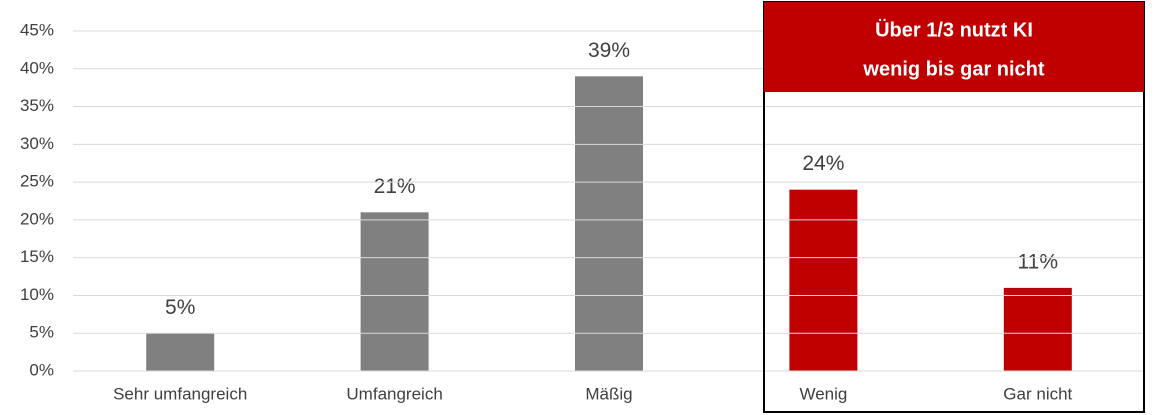 The width and height of the screenshot is (1155, 415). What do you see at coordinates (41, 332) in the screenshot?
I see `y-tick-label: 5%` at bounding box center [41, 332].